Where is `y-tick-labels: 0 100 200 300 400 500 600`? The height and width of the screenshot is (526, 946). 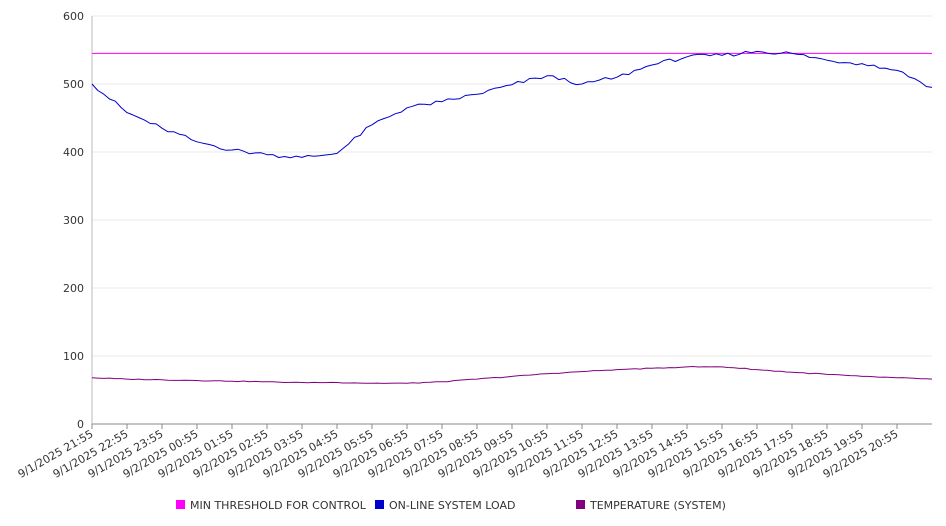
y-tick-labels: 0 100 200 300 400 500 600 is located at coordinates (73, 220).